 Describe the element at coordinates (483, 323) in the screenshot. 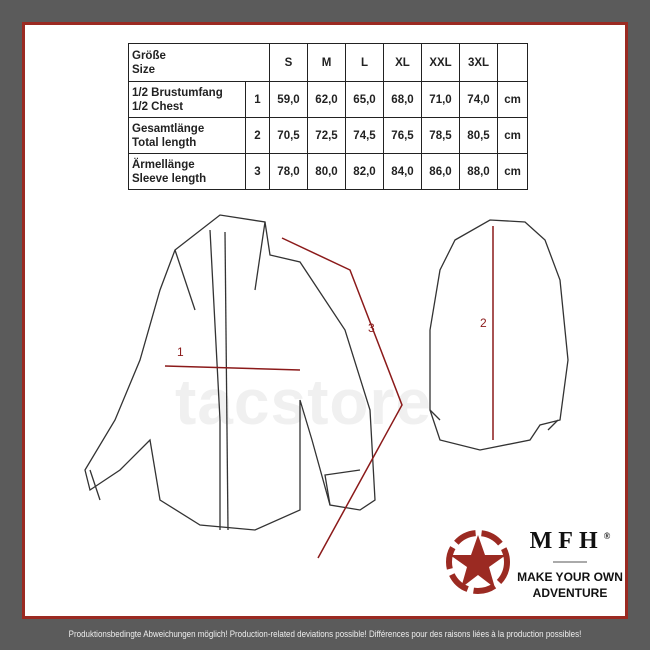

I see `marker-2: 2` at that location.